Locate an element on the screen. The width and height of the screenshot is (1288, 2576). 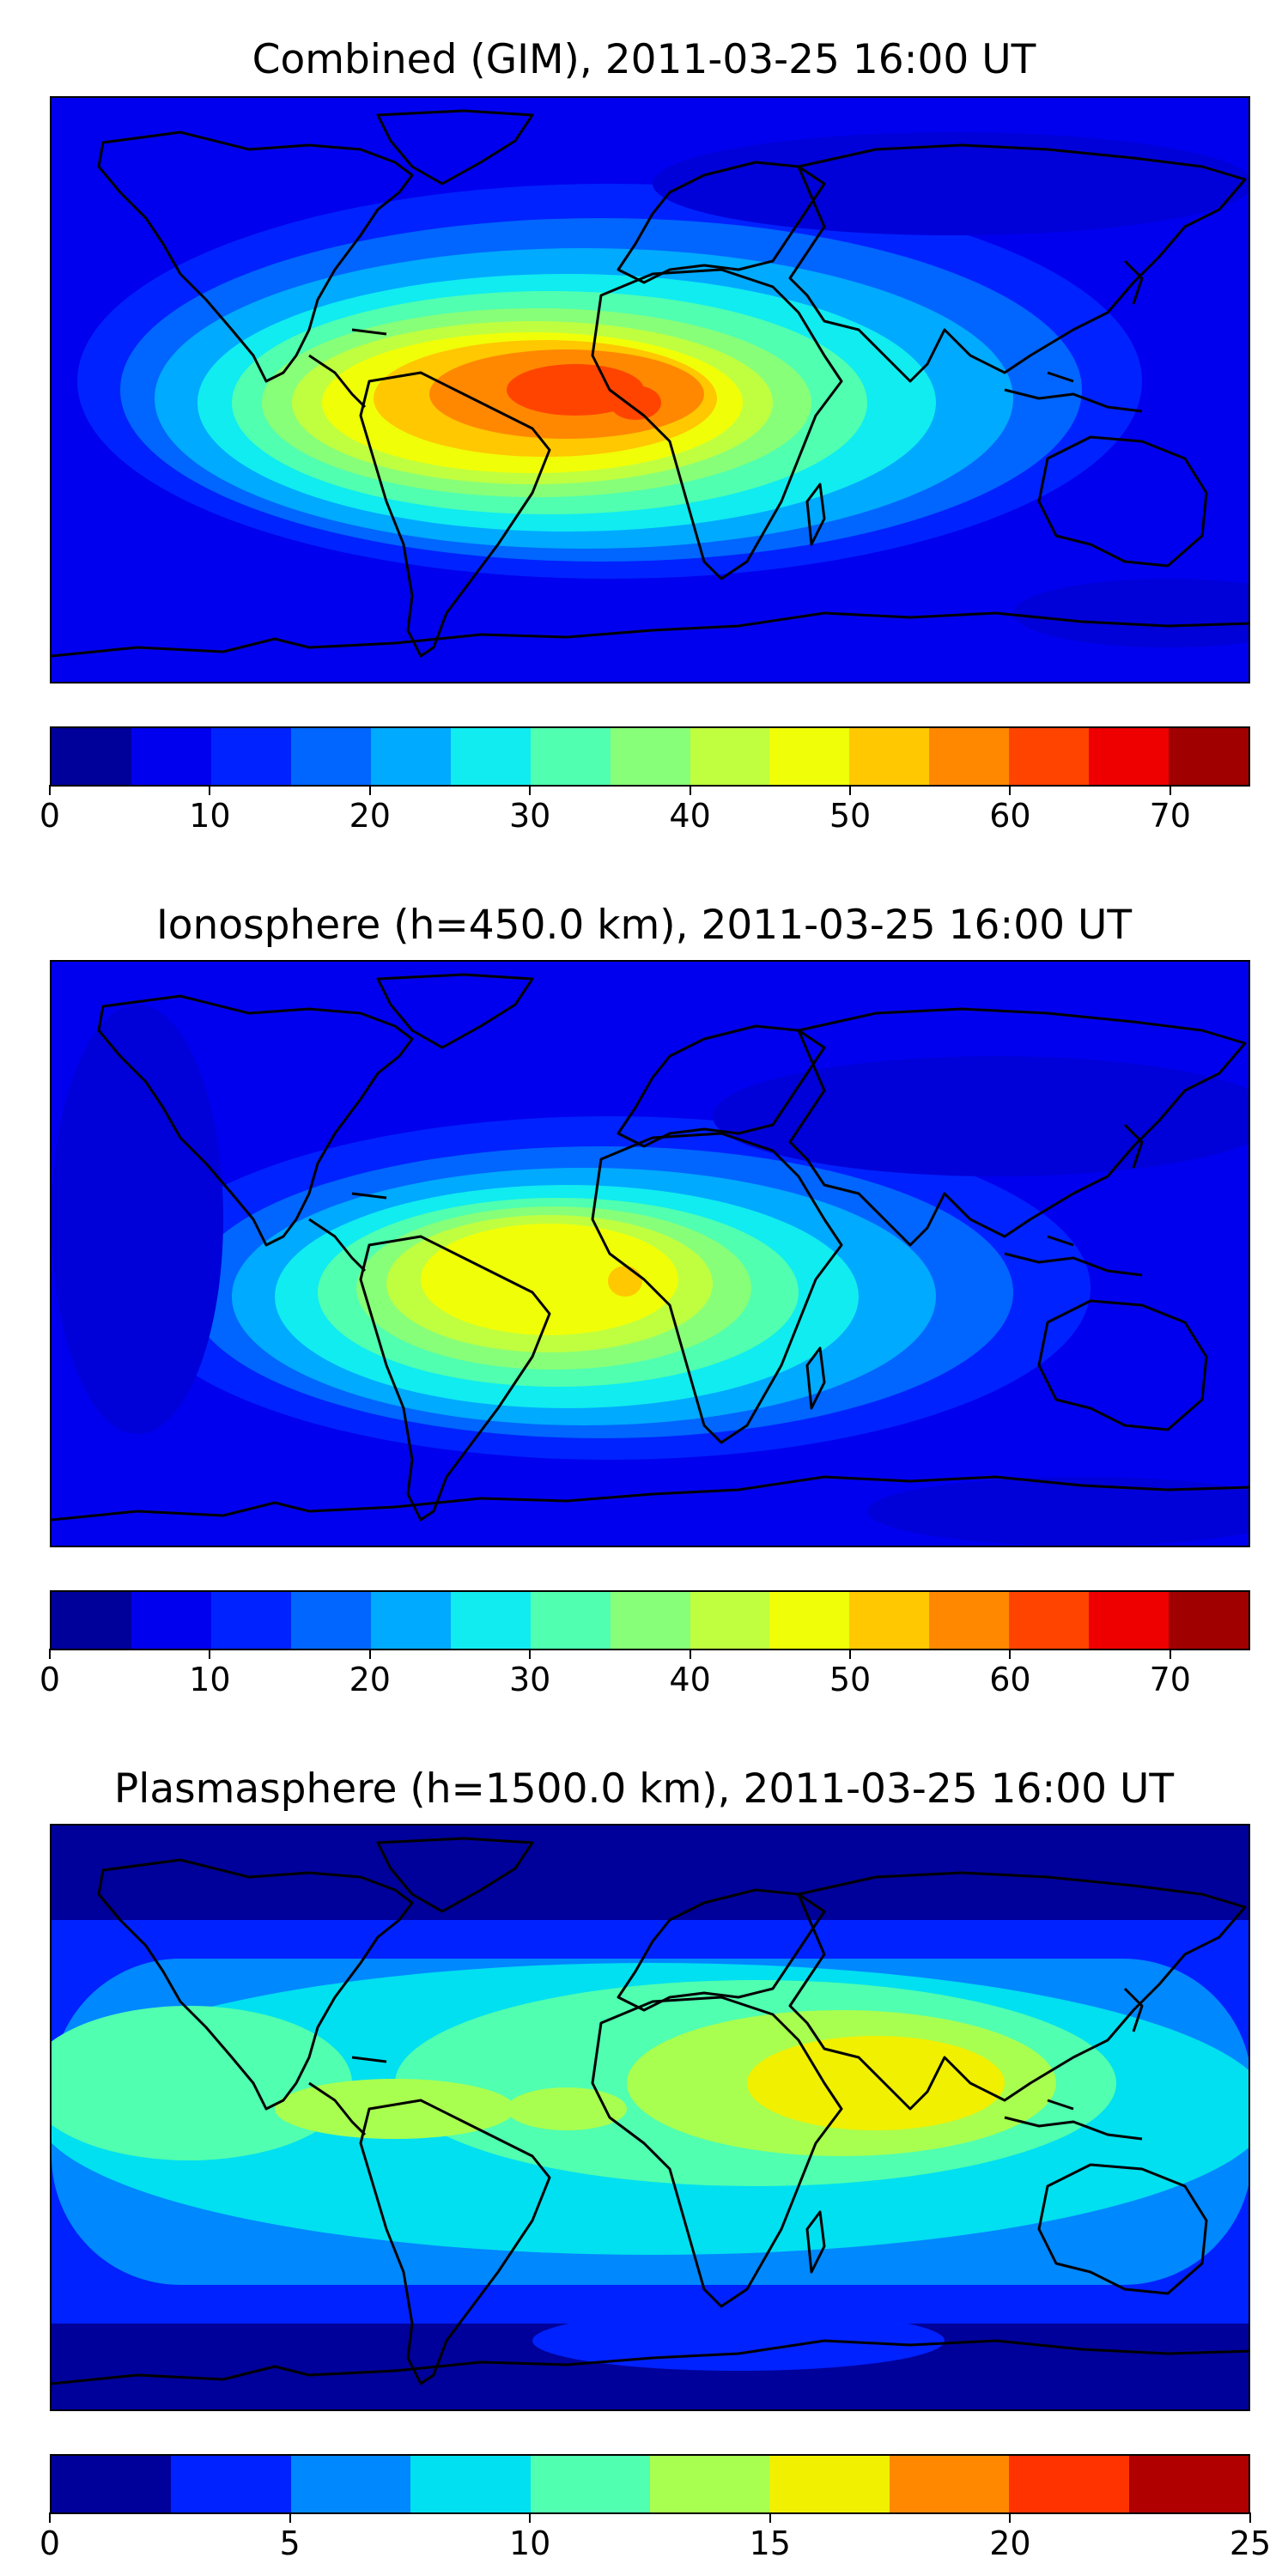
colorbar-combined is located at coordinates (650, 757).